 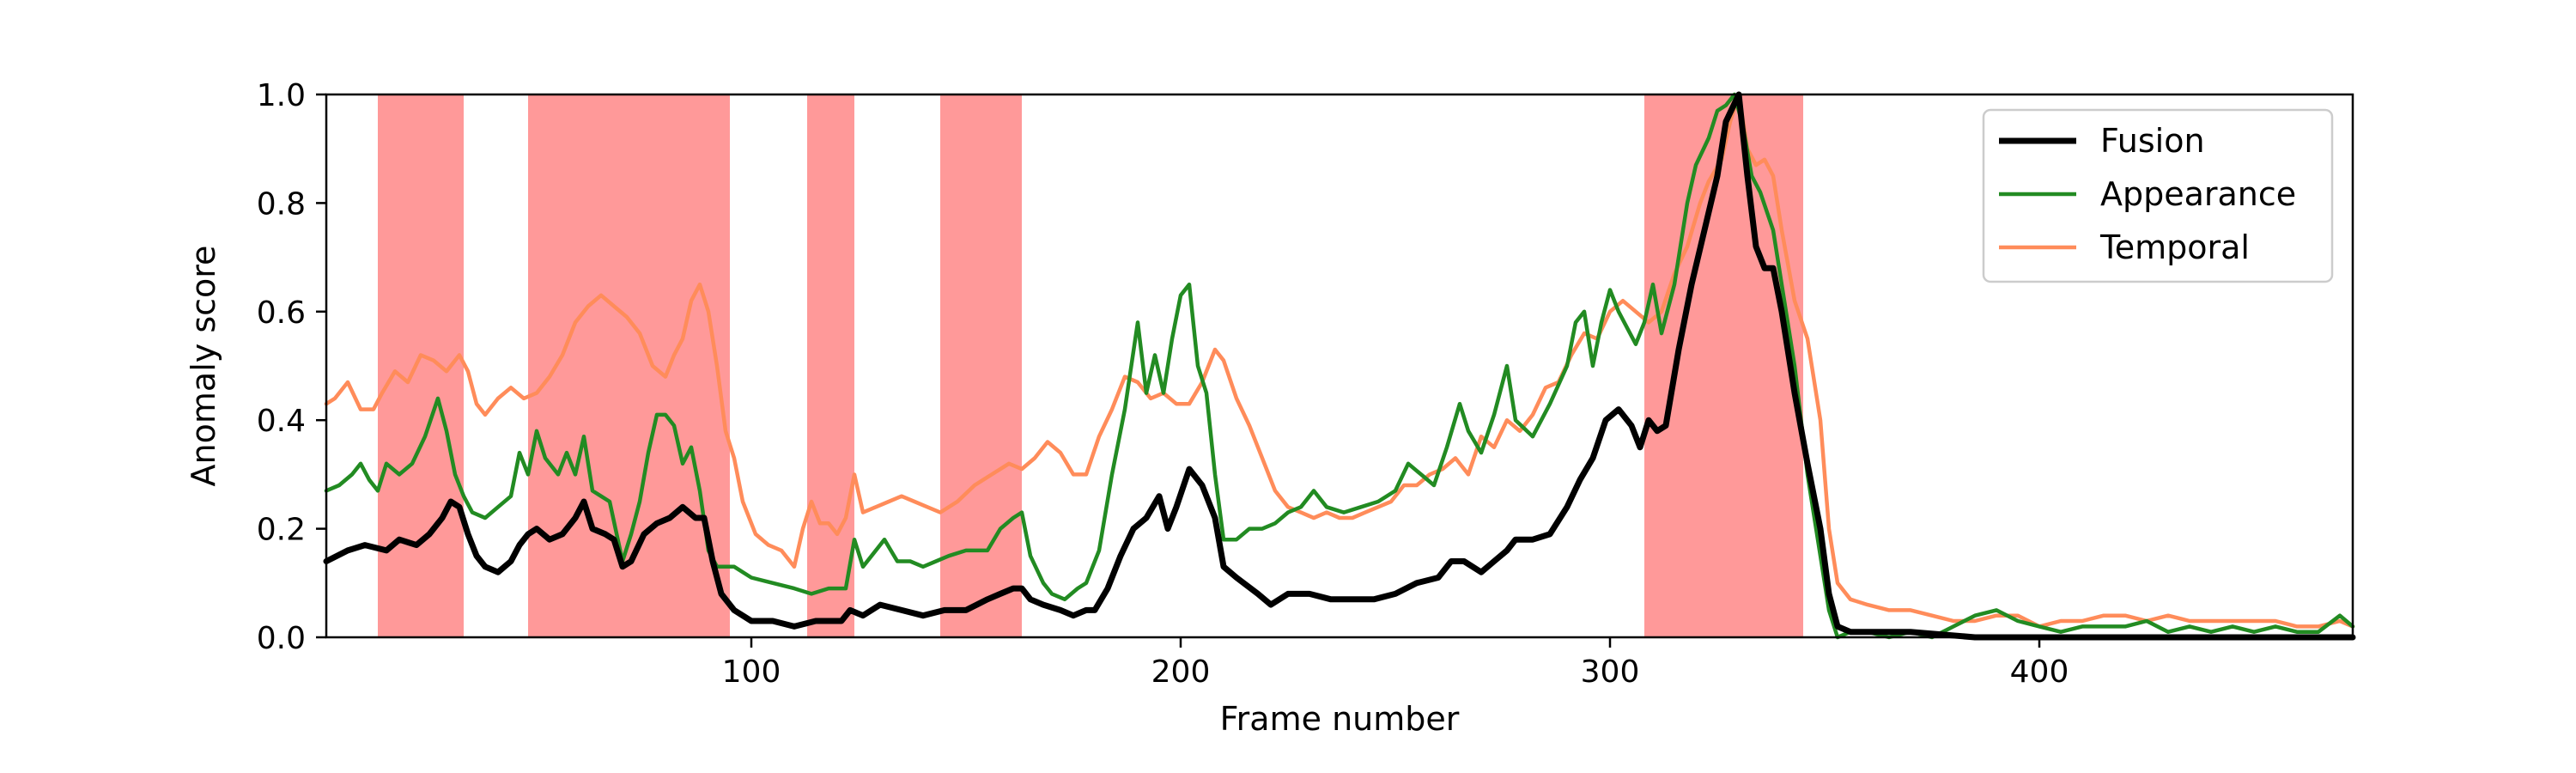 What do you see at coordinates (281, 638) in the screenshot?
I see `y-tick-label-0.0: 0.0` at bounding box center [281, 638].